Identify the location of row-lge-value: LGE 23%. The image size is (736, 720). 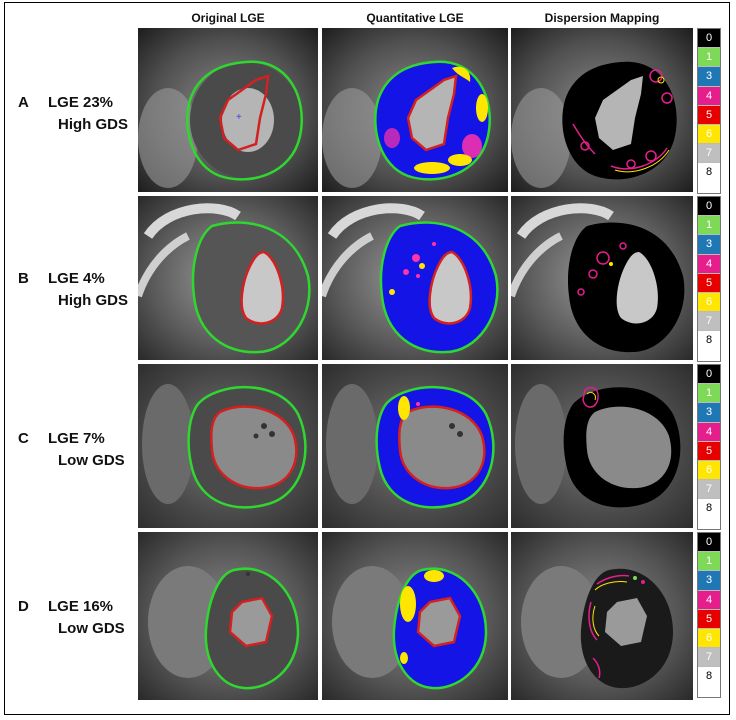
(81, 102).